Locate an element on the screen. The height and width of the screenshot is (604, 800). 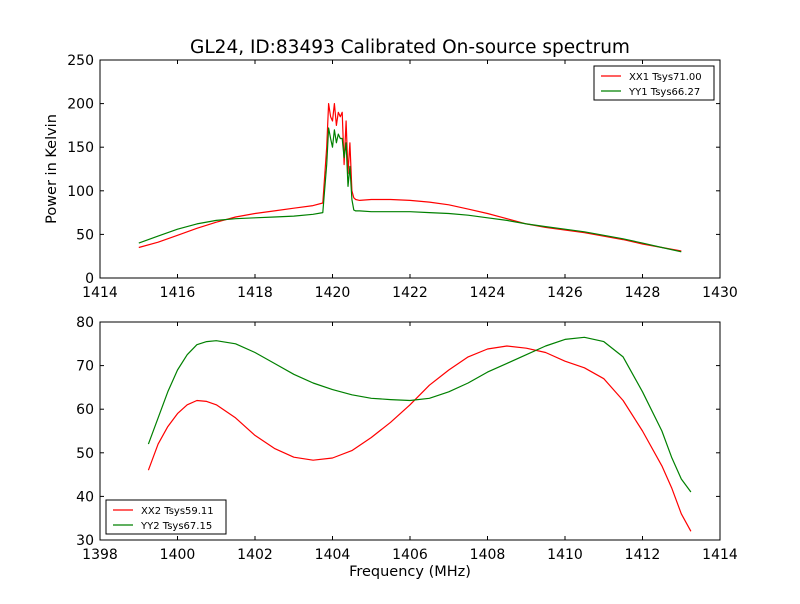
bottom-ytick-label: 60 is located at coordinates (85, 410).